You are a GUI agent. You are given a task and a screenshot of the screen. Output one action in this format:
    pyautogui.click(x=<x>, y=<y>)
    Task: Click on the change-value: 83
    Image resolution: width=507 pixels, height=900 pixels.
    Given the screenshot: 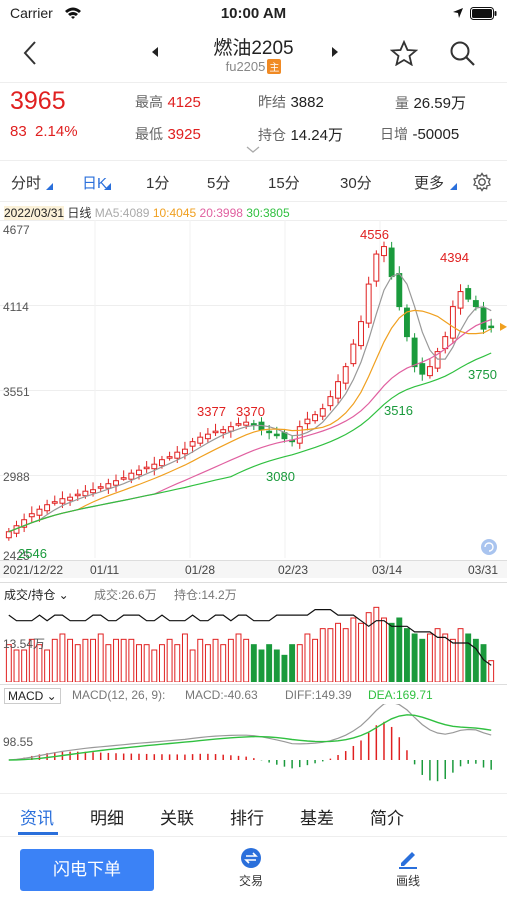 What is the action you would take?
    pyautogui.click(x=18, y=131)
    